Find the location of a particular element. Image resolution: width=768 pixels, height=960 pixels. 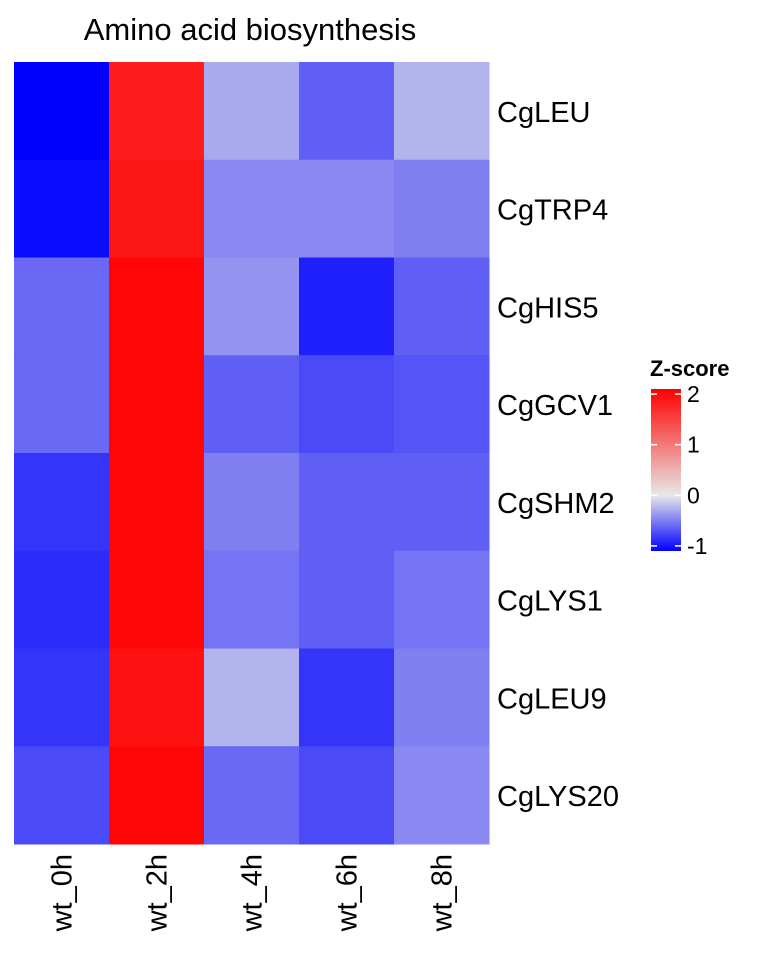

color-legend: Z-score 2 1 0 -1 is located at coordinates (689, 457).